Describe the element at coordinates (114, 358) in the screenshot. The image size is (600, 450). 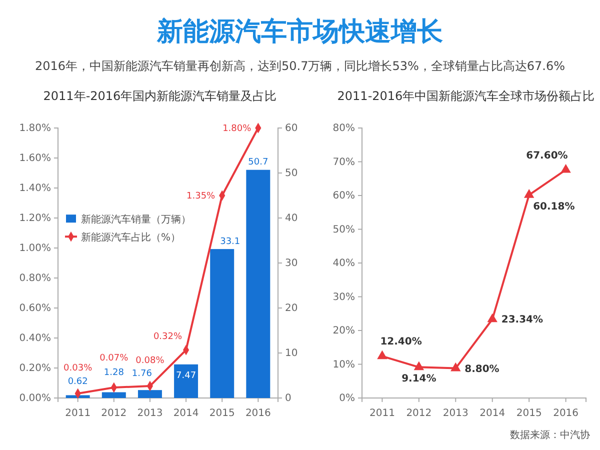
I see `data-label: 0.07%` at that location.